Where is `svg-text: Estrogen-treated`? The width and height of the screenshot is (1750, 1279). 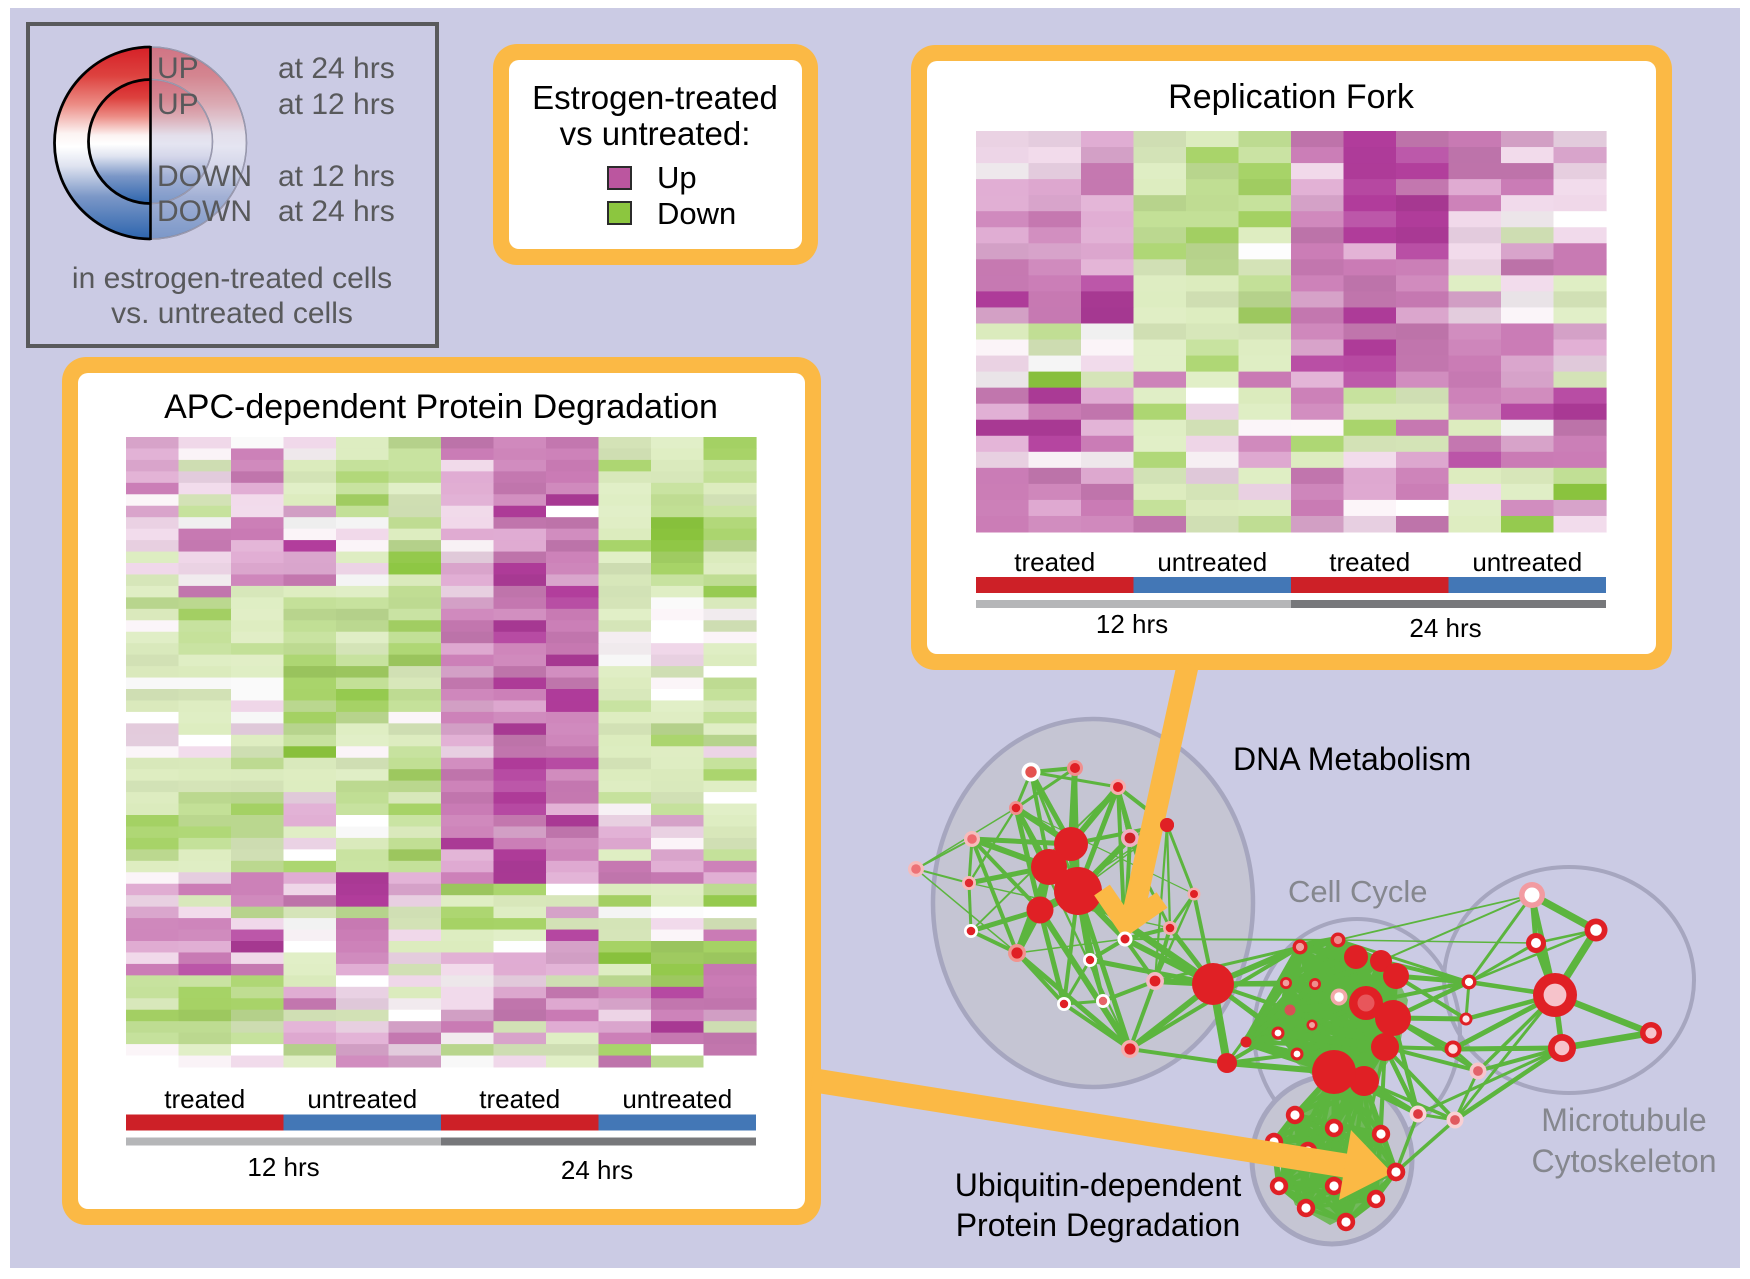
svg-text: Estrogen-treated is located at coordinates (655, 97).